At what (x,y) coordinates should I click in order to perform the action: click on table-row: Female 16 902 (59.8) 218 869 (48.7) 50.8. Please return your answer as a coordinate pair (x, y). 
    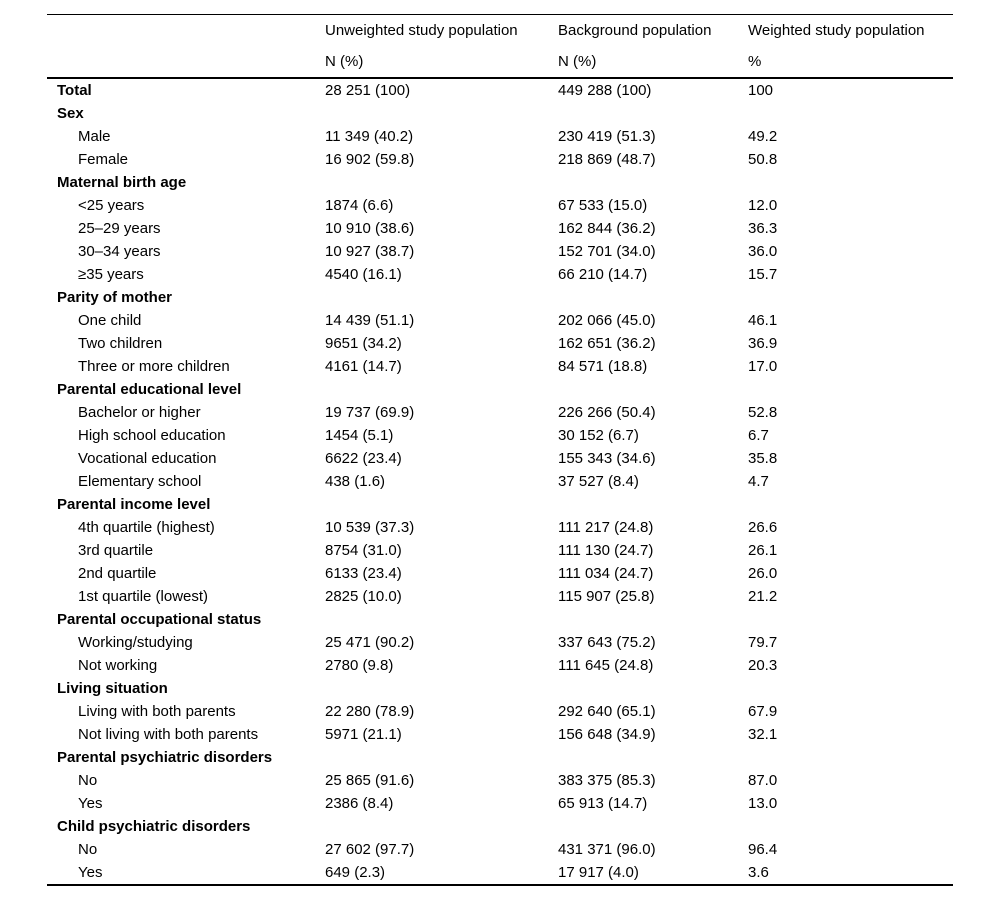
    Looking at the image, I should click on (500, 159).